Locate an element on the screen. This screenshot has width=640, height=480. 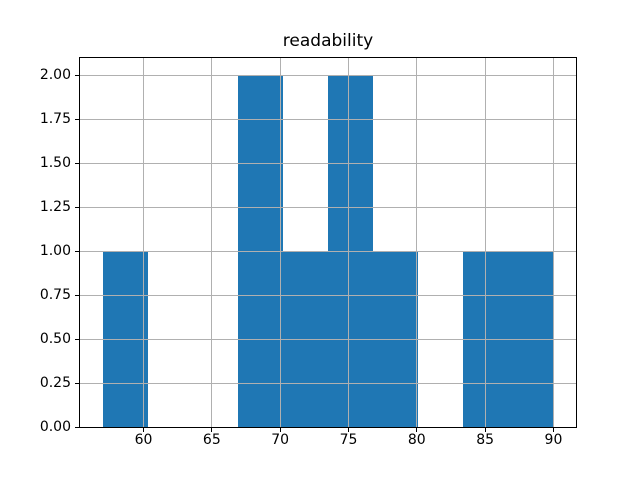
x-tick-label: 75 is located at coordinates (348, 440).